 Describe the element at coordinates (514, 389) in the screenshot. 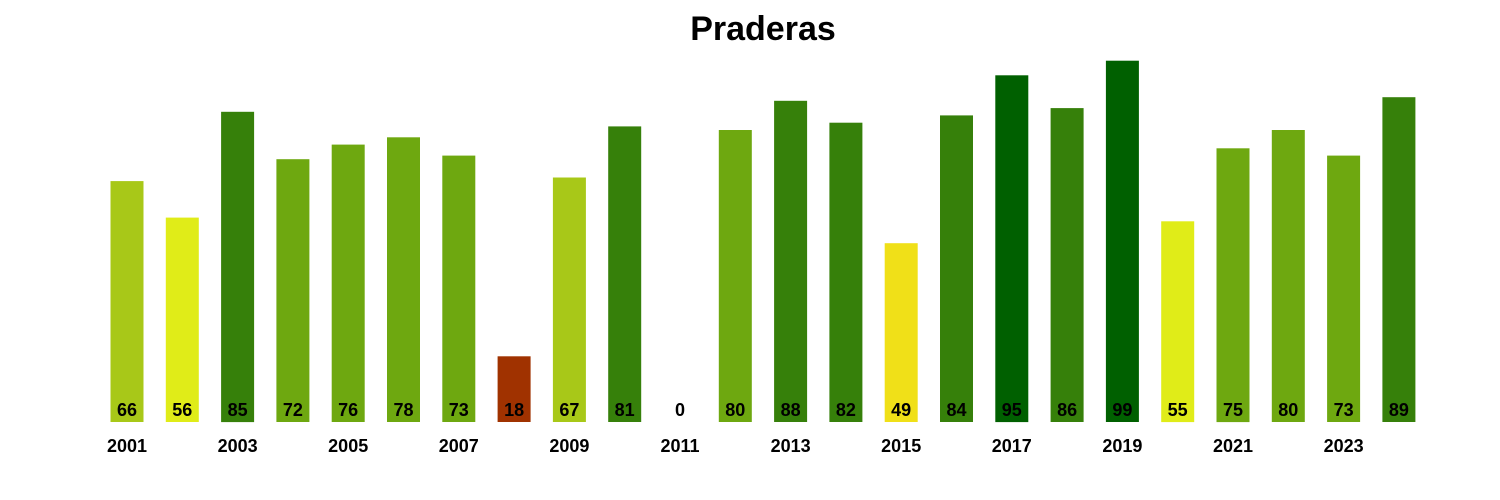

I see `bar-2008` at that location.